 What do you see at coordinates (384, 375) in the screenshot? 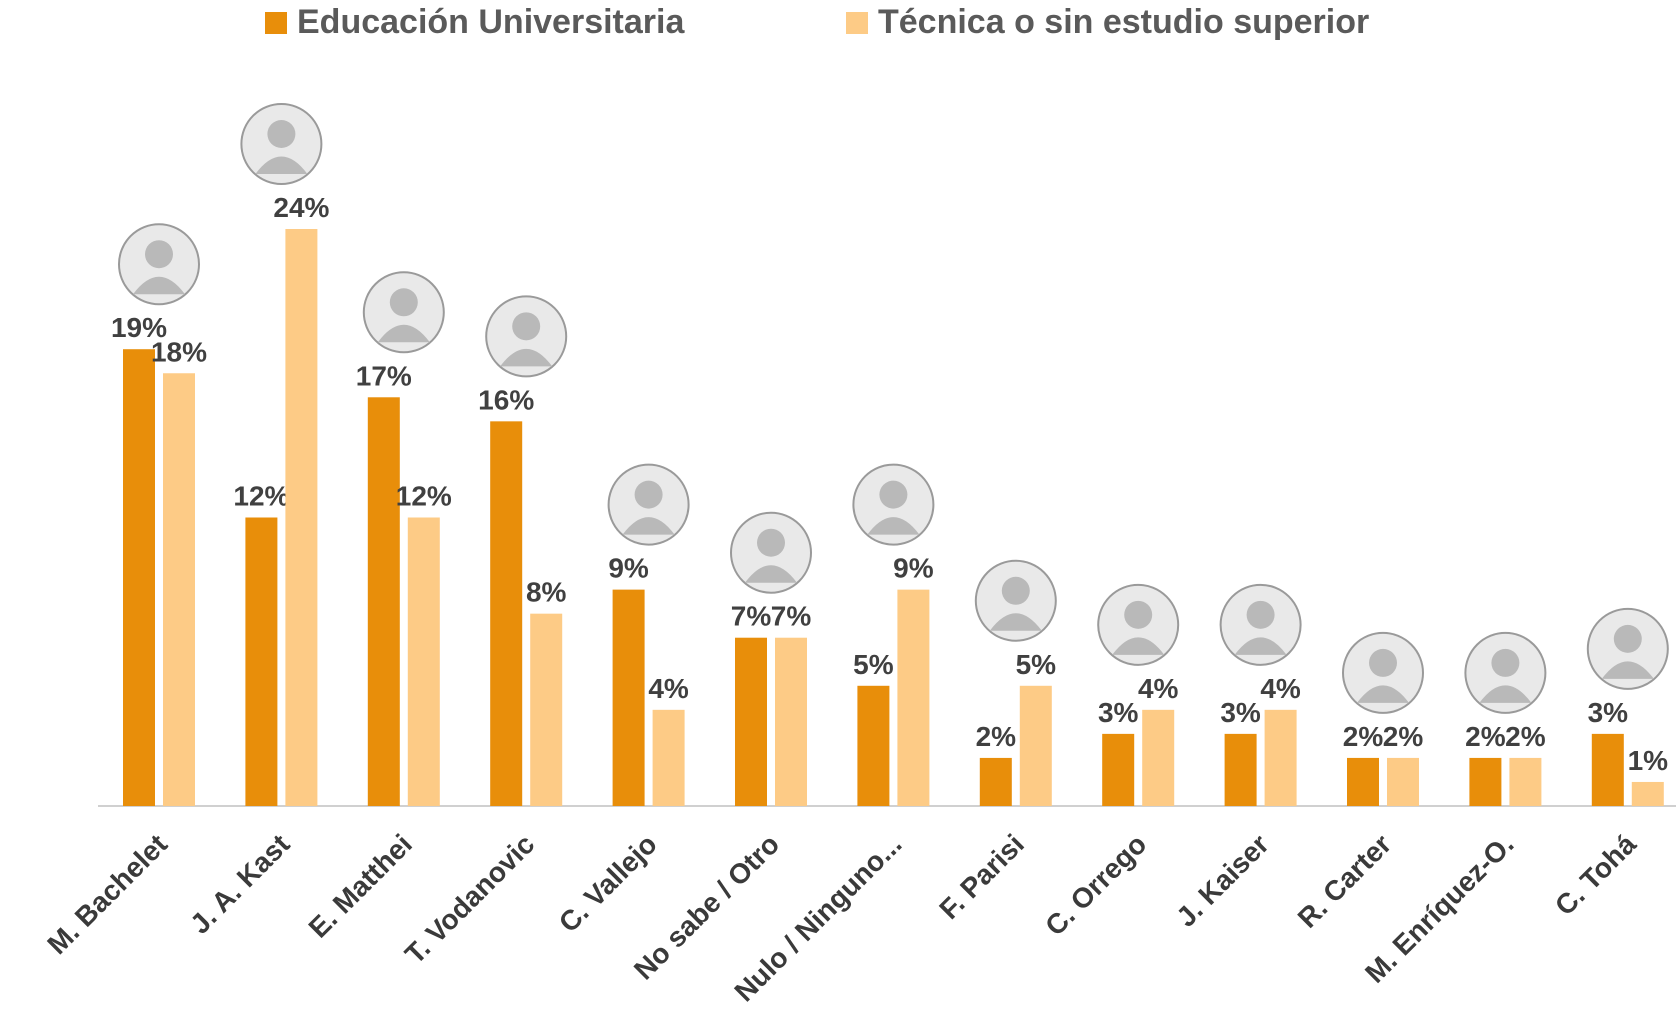
I see `value-label: 17%` at bounding box center [384, 375].